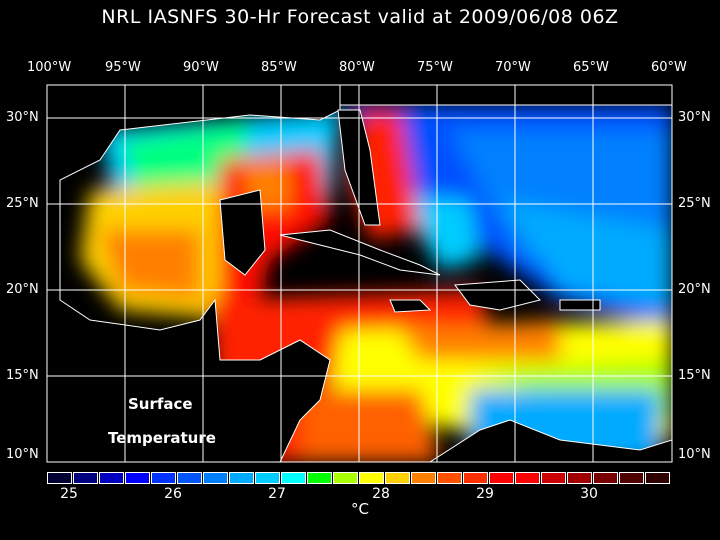 The width and height of the screenshot is (720, 540). What do you see at coordinates (694, 289) in the screenshot?
I see `lat-label-right: 20°N` at bounding box center [694, 289].